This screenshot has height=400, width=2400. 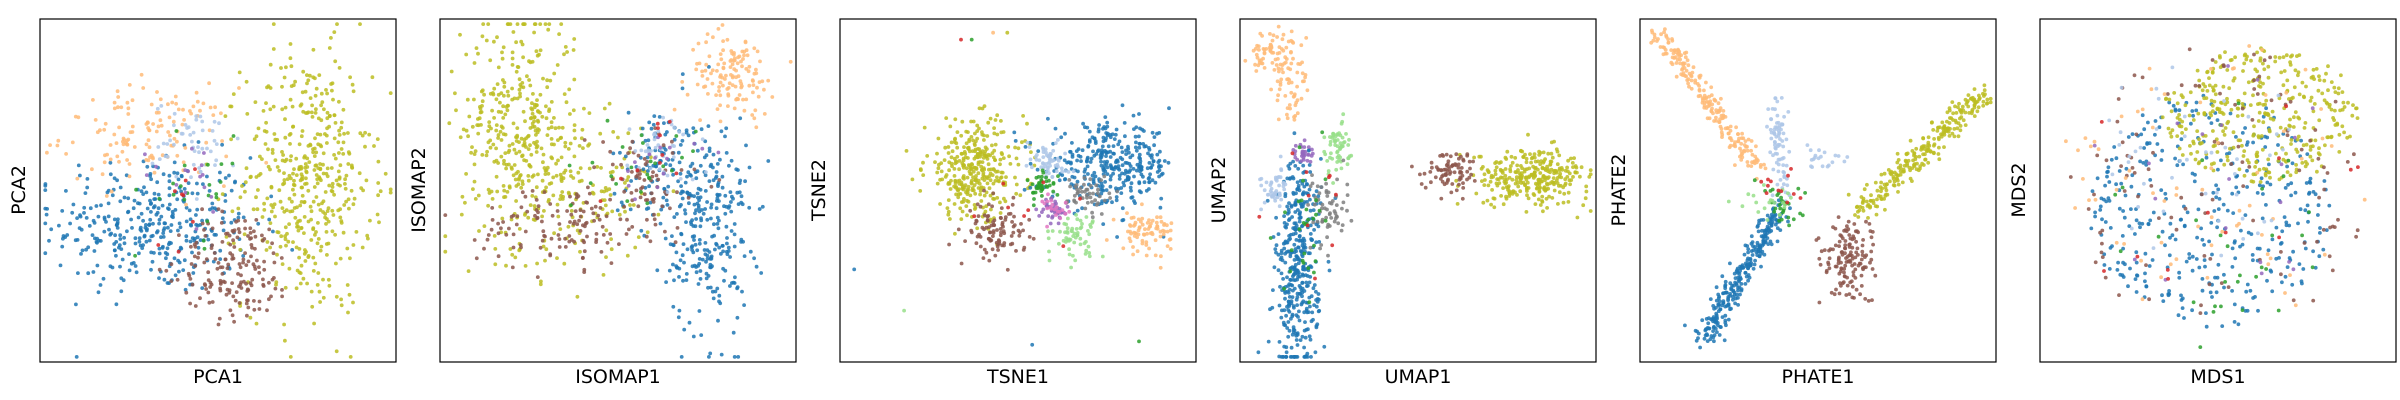 What do you see at coordinates (618, 190) in the screenshot?
I see `isomap-scatter-points` at bounding box center [618, 190].